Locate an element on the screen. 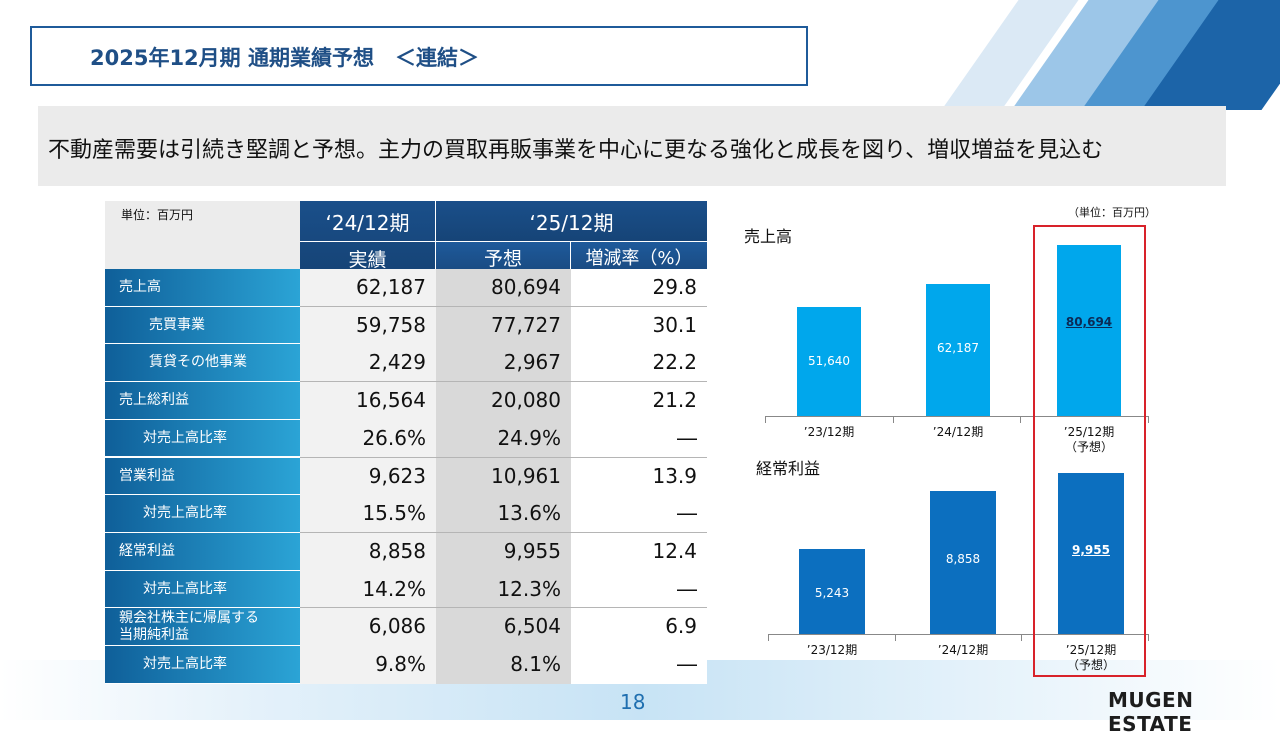 Image resolution: width=1280 pixels, height=736 pixels. col-sub-actual: 実績 is located at coordinates (367, 260).